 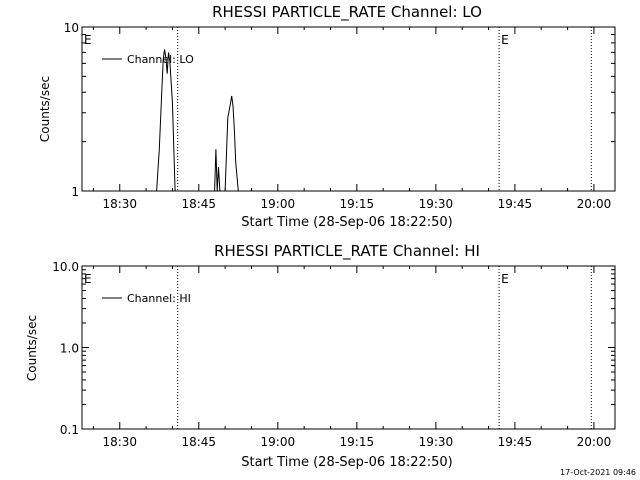 I want to click on legend-label: Channel: HI, so click(x=159, y=298).